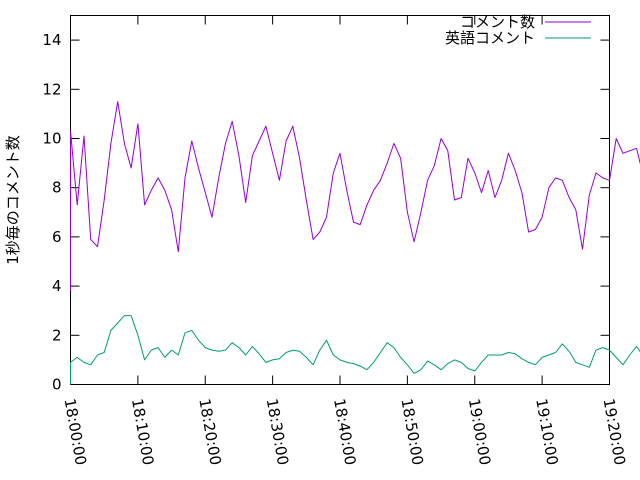 Image resolution: width=640 pixels, height=480 pixels. What do you see at coordinates (277, 431) in the screenshot?
I see `x-tick-label: 18:30:00` at bounding box center [277, 431].